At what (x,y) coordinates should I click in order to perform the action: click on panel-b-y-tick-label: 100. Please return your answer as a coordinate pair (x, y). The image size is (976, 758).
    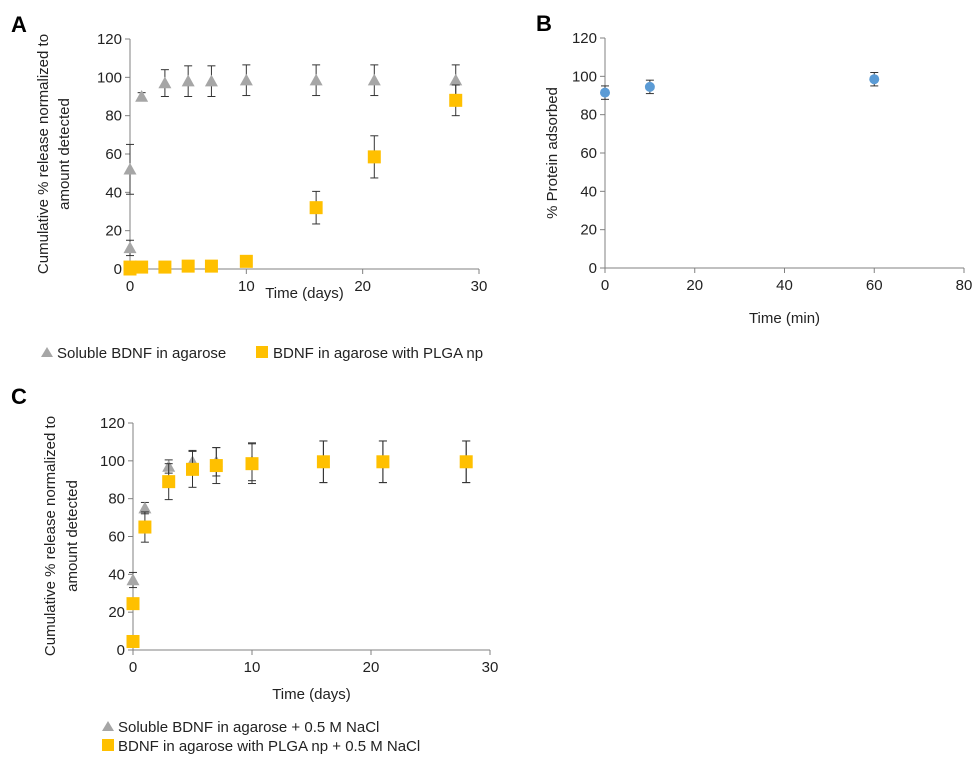
    Looking at the image, I should click on (584, 76).